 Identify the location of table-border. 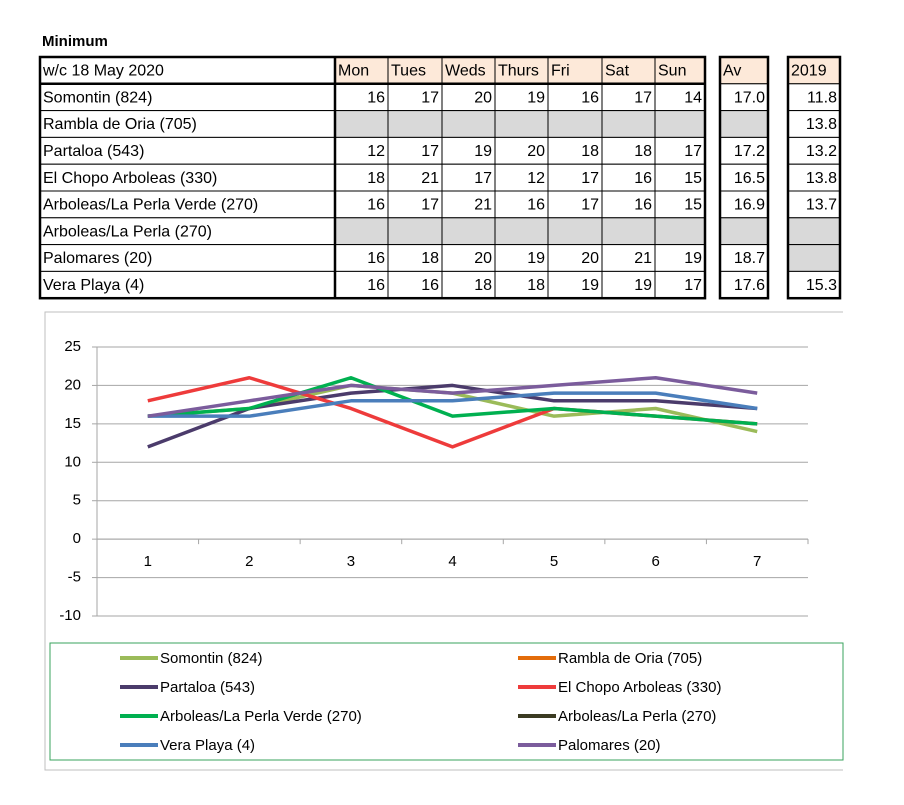
(744, 177).